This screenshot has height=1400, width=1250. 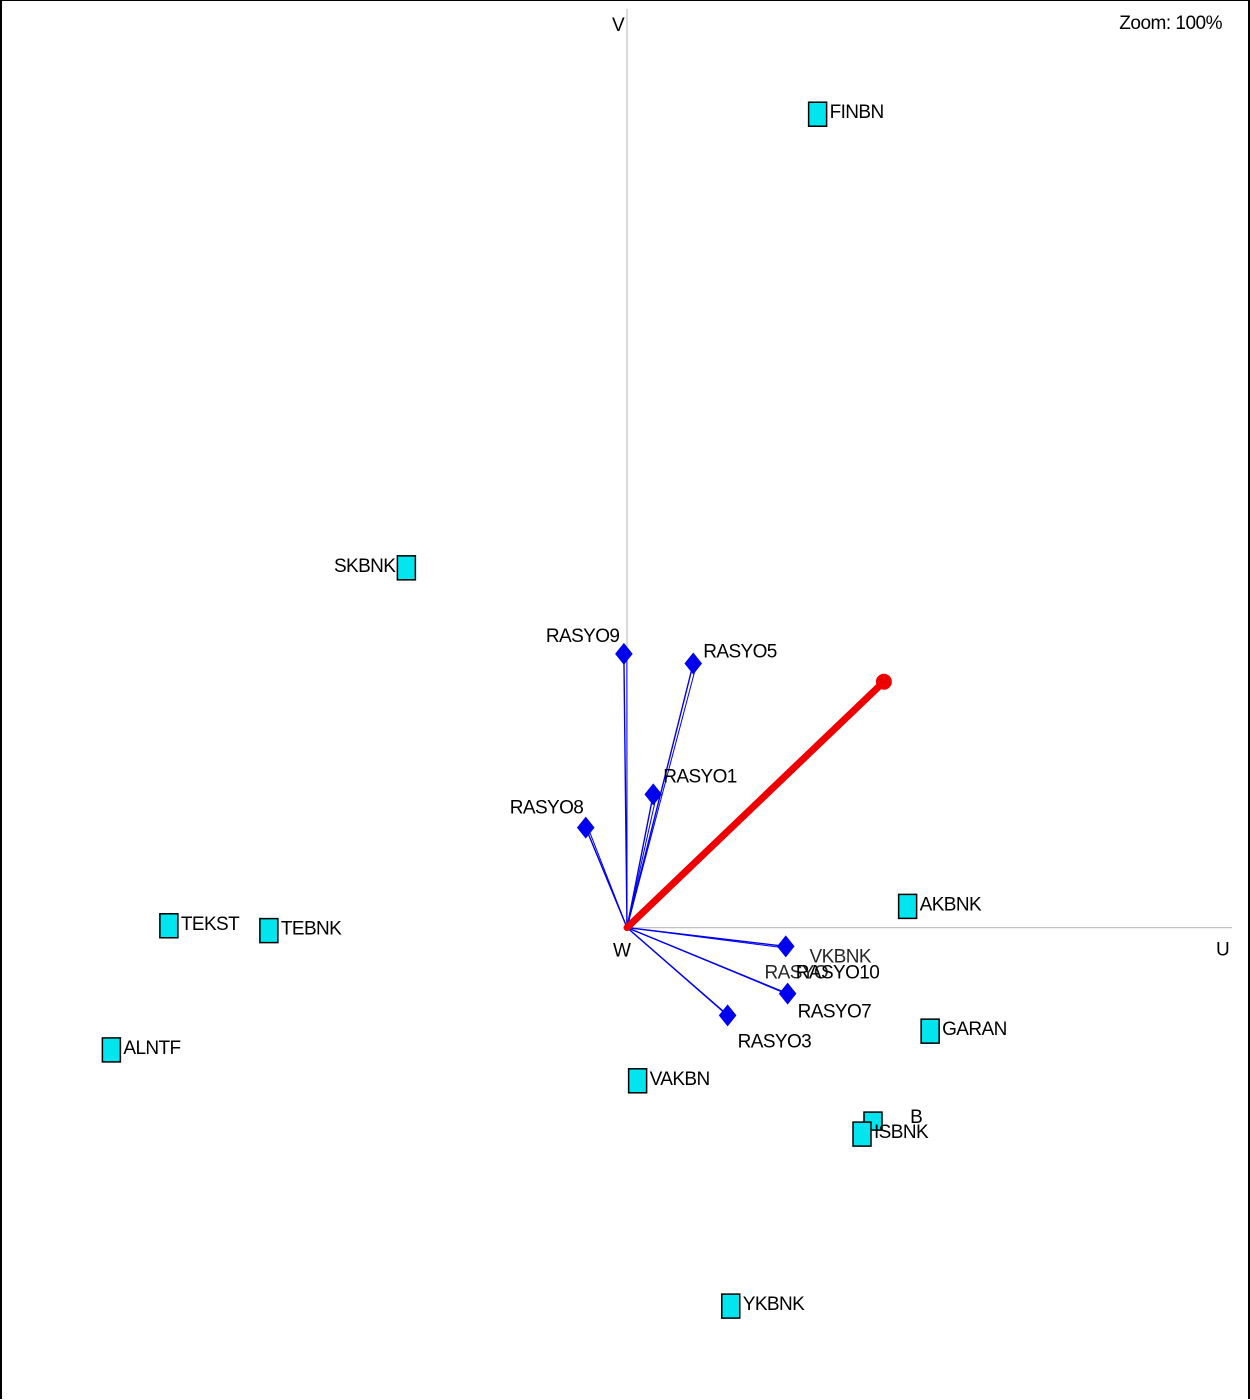 I want to click on variable-label-rasyo7: RASYO7, so click(x=835, y=1012).